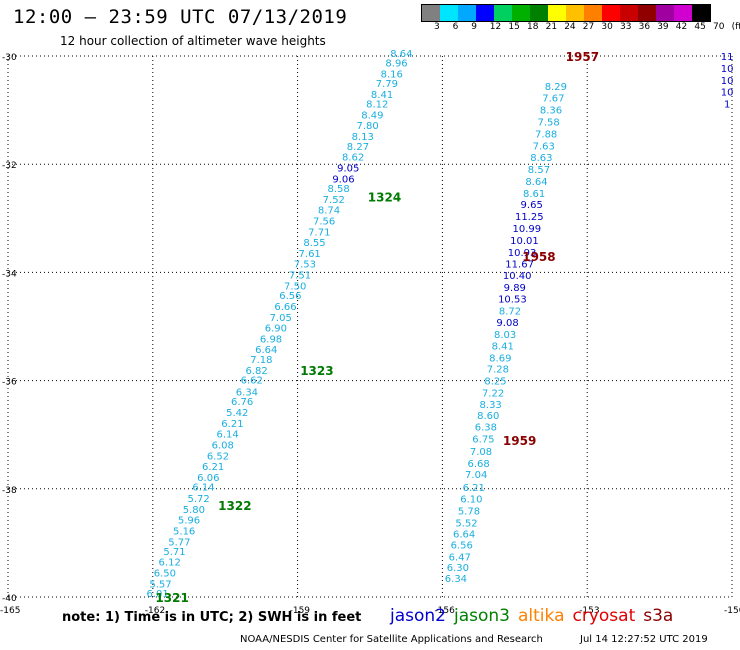 This screenshot has height=650, width=740. What do you see at coordinates (551, 27) in the screenshot?
I see `color-scale-label: 21` at bounding box center [551, 27].